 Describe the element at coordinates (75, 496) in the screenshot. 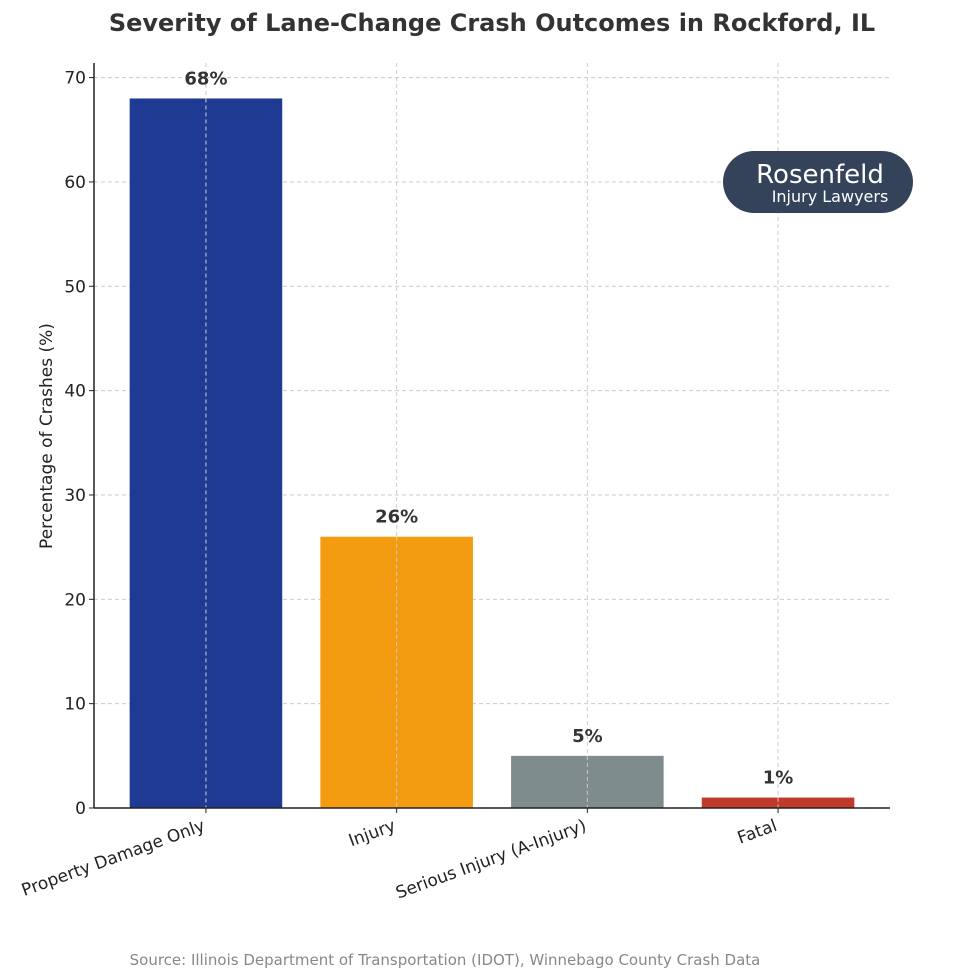

I see `y-tick-label: 30` at that location.